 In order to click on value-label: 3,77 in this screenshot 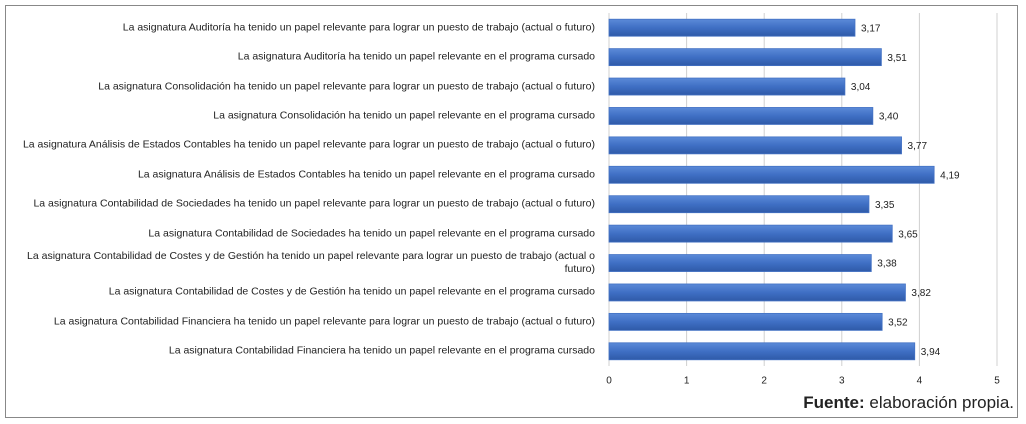, I will do `click(918, 146)`.